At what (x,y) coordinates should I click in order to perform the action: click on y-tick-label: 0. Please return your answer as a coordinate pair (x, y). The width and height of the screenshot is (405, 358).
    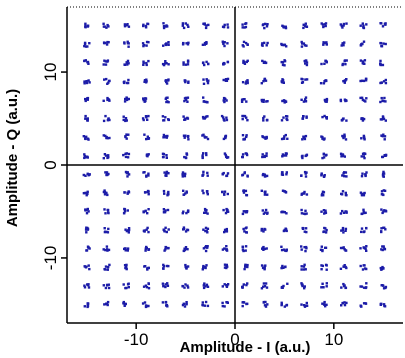
    Looking at the image, I should click on (50, 164).